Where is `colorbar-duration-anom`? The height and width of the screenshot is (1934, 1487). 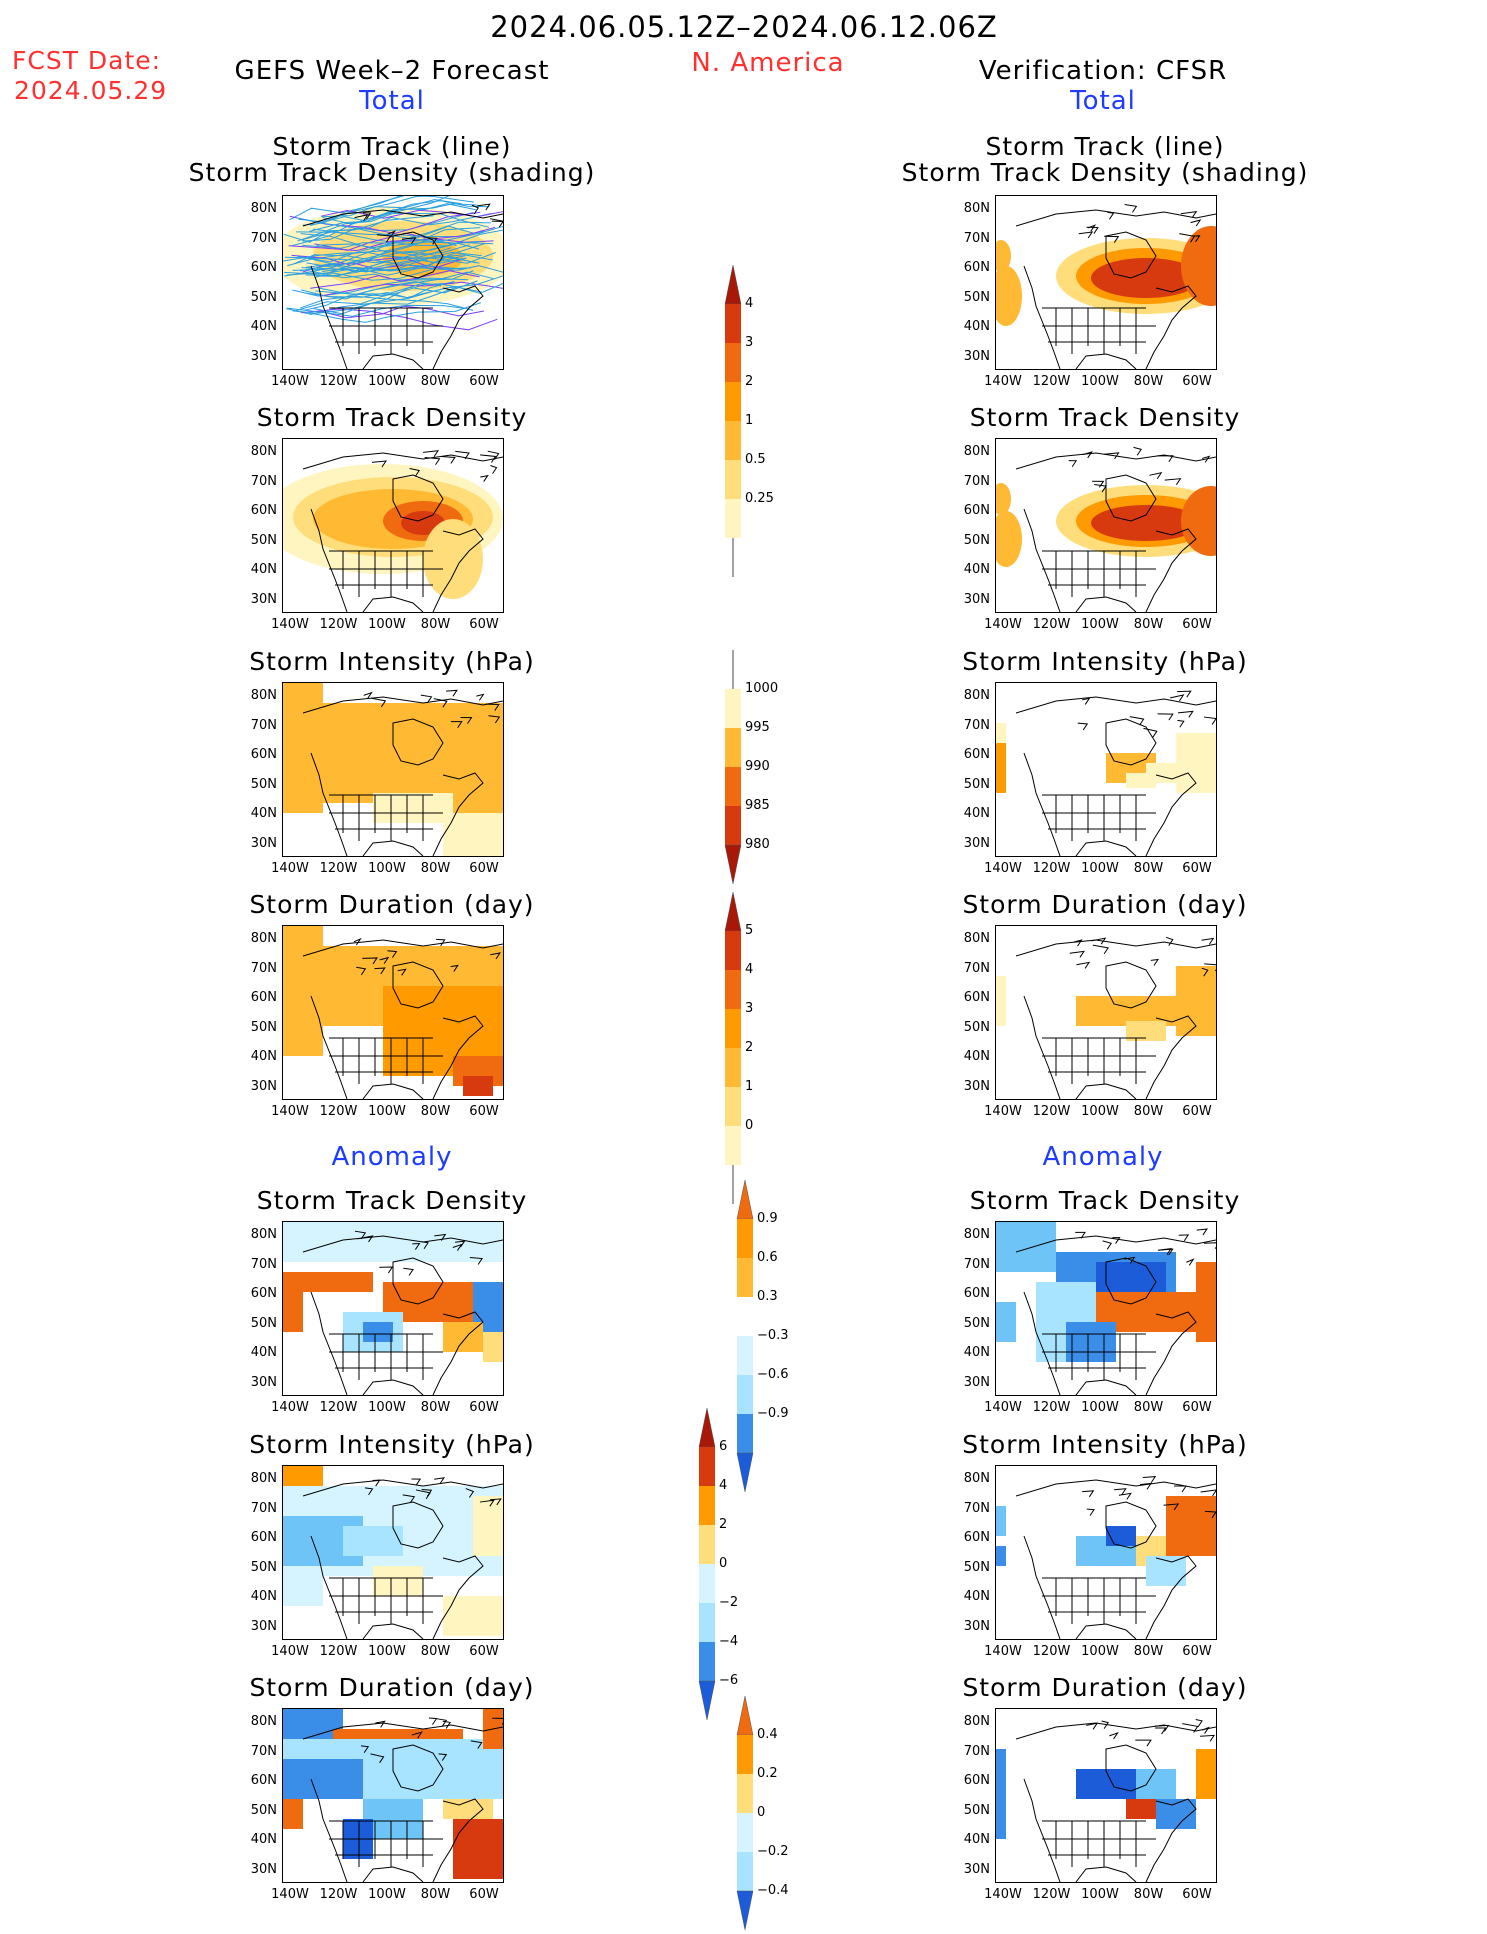
colorbar-duration-anom is located at coordinates (745, 1814).